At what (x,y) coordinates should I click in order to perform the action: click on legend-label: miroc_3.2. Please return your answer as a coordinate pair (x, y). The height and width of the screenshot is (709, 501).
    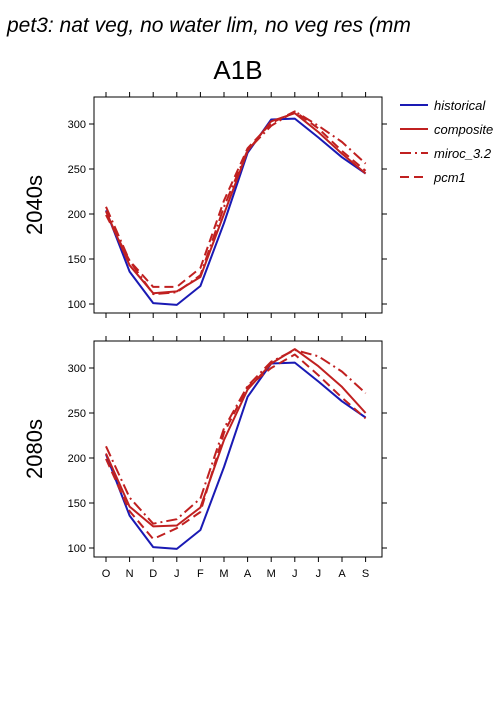
    Looking at the image, I should click on (463, 153).